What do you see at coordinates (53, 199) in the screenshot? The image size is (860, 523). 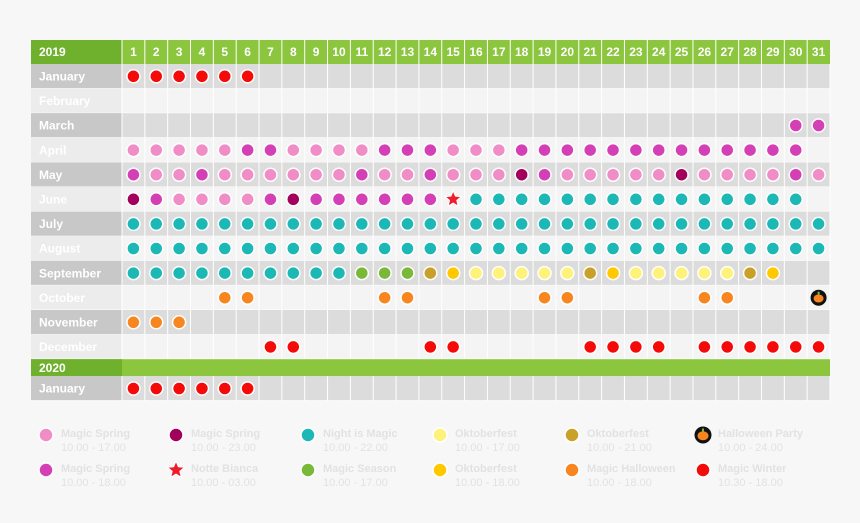 I see `month-label: June` at bounding box center [53, 199].